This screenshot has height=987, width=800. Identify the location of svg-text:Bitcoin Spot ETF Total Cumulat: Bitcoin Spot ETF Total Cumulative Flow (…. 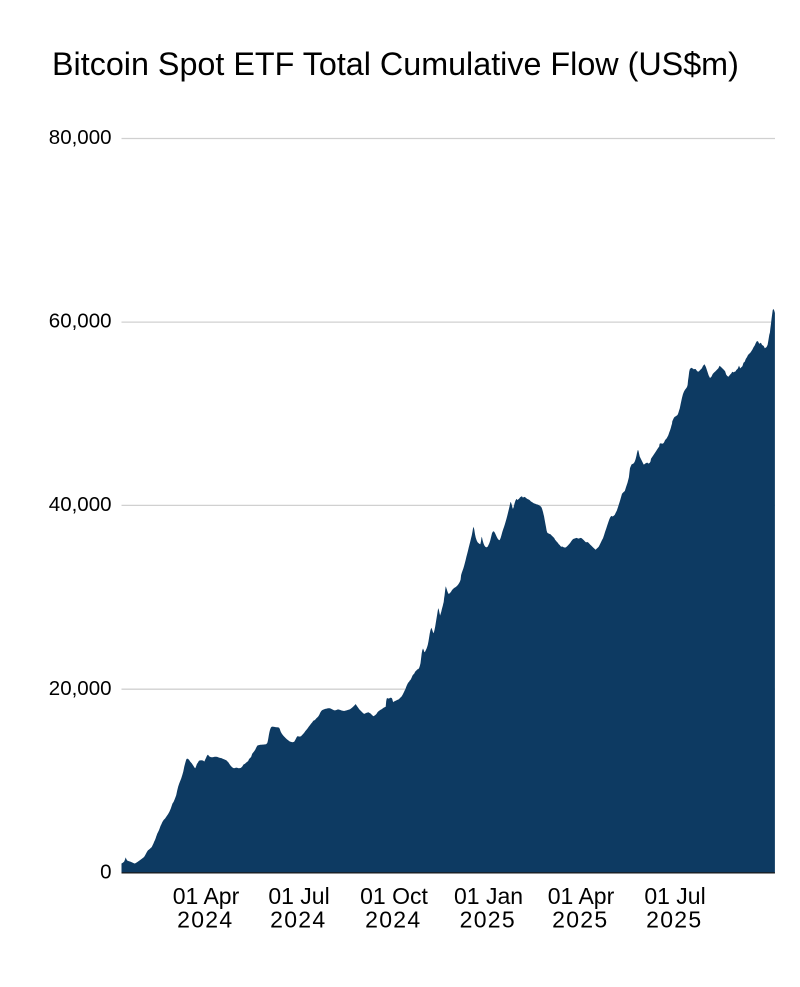
(395, 64).